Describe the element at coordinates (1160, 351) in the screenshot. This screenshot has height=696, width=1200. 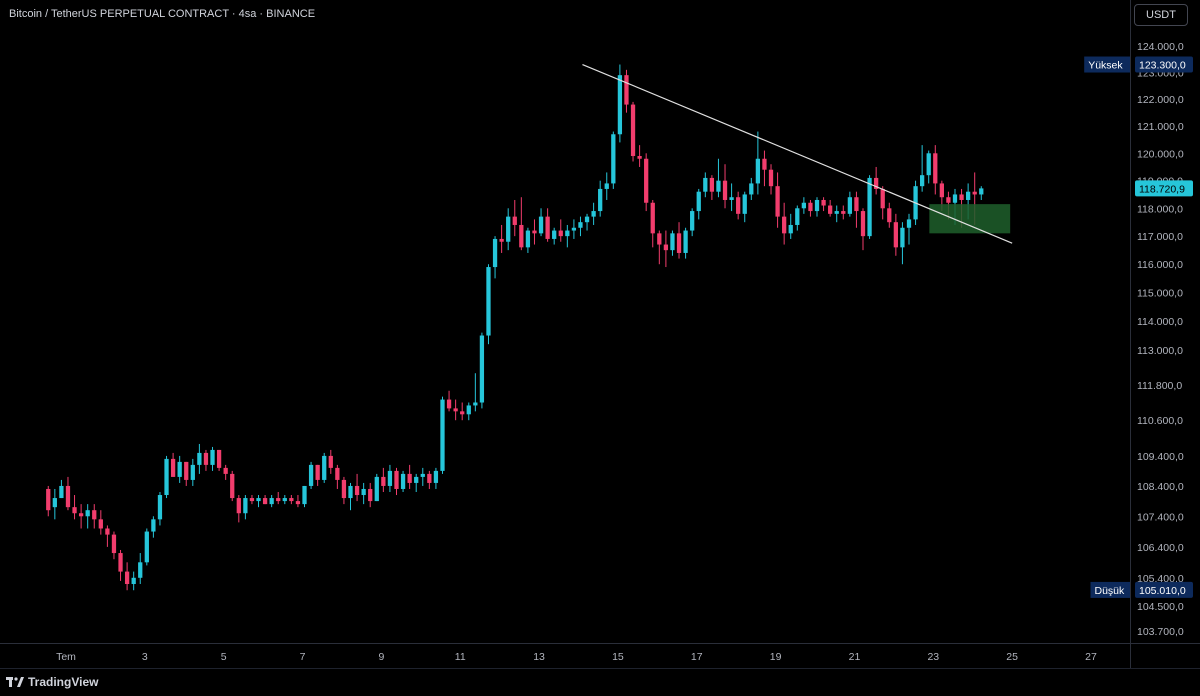
I see `price-tick-label: 113.000,0` at that location.